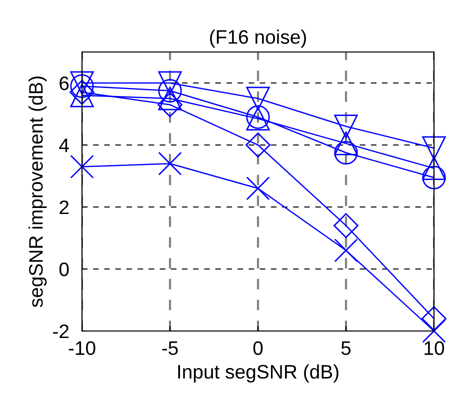 This screenshot has width=449, height=405. What do you see at coordinates (258, 348) in the screenshot?
I see `x-tick-label: 0` at bounding box center [258, 348].